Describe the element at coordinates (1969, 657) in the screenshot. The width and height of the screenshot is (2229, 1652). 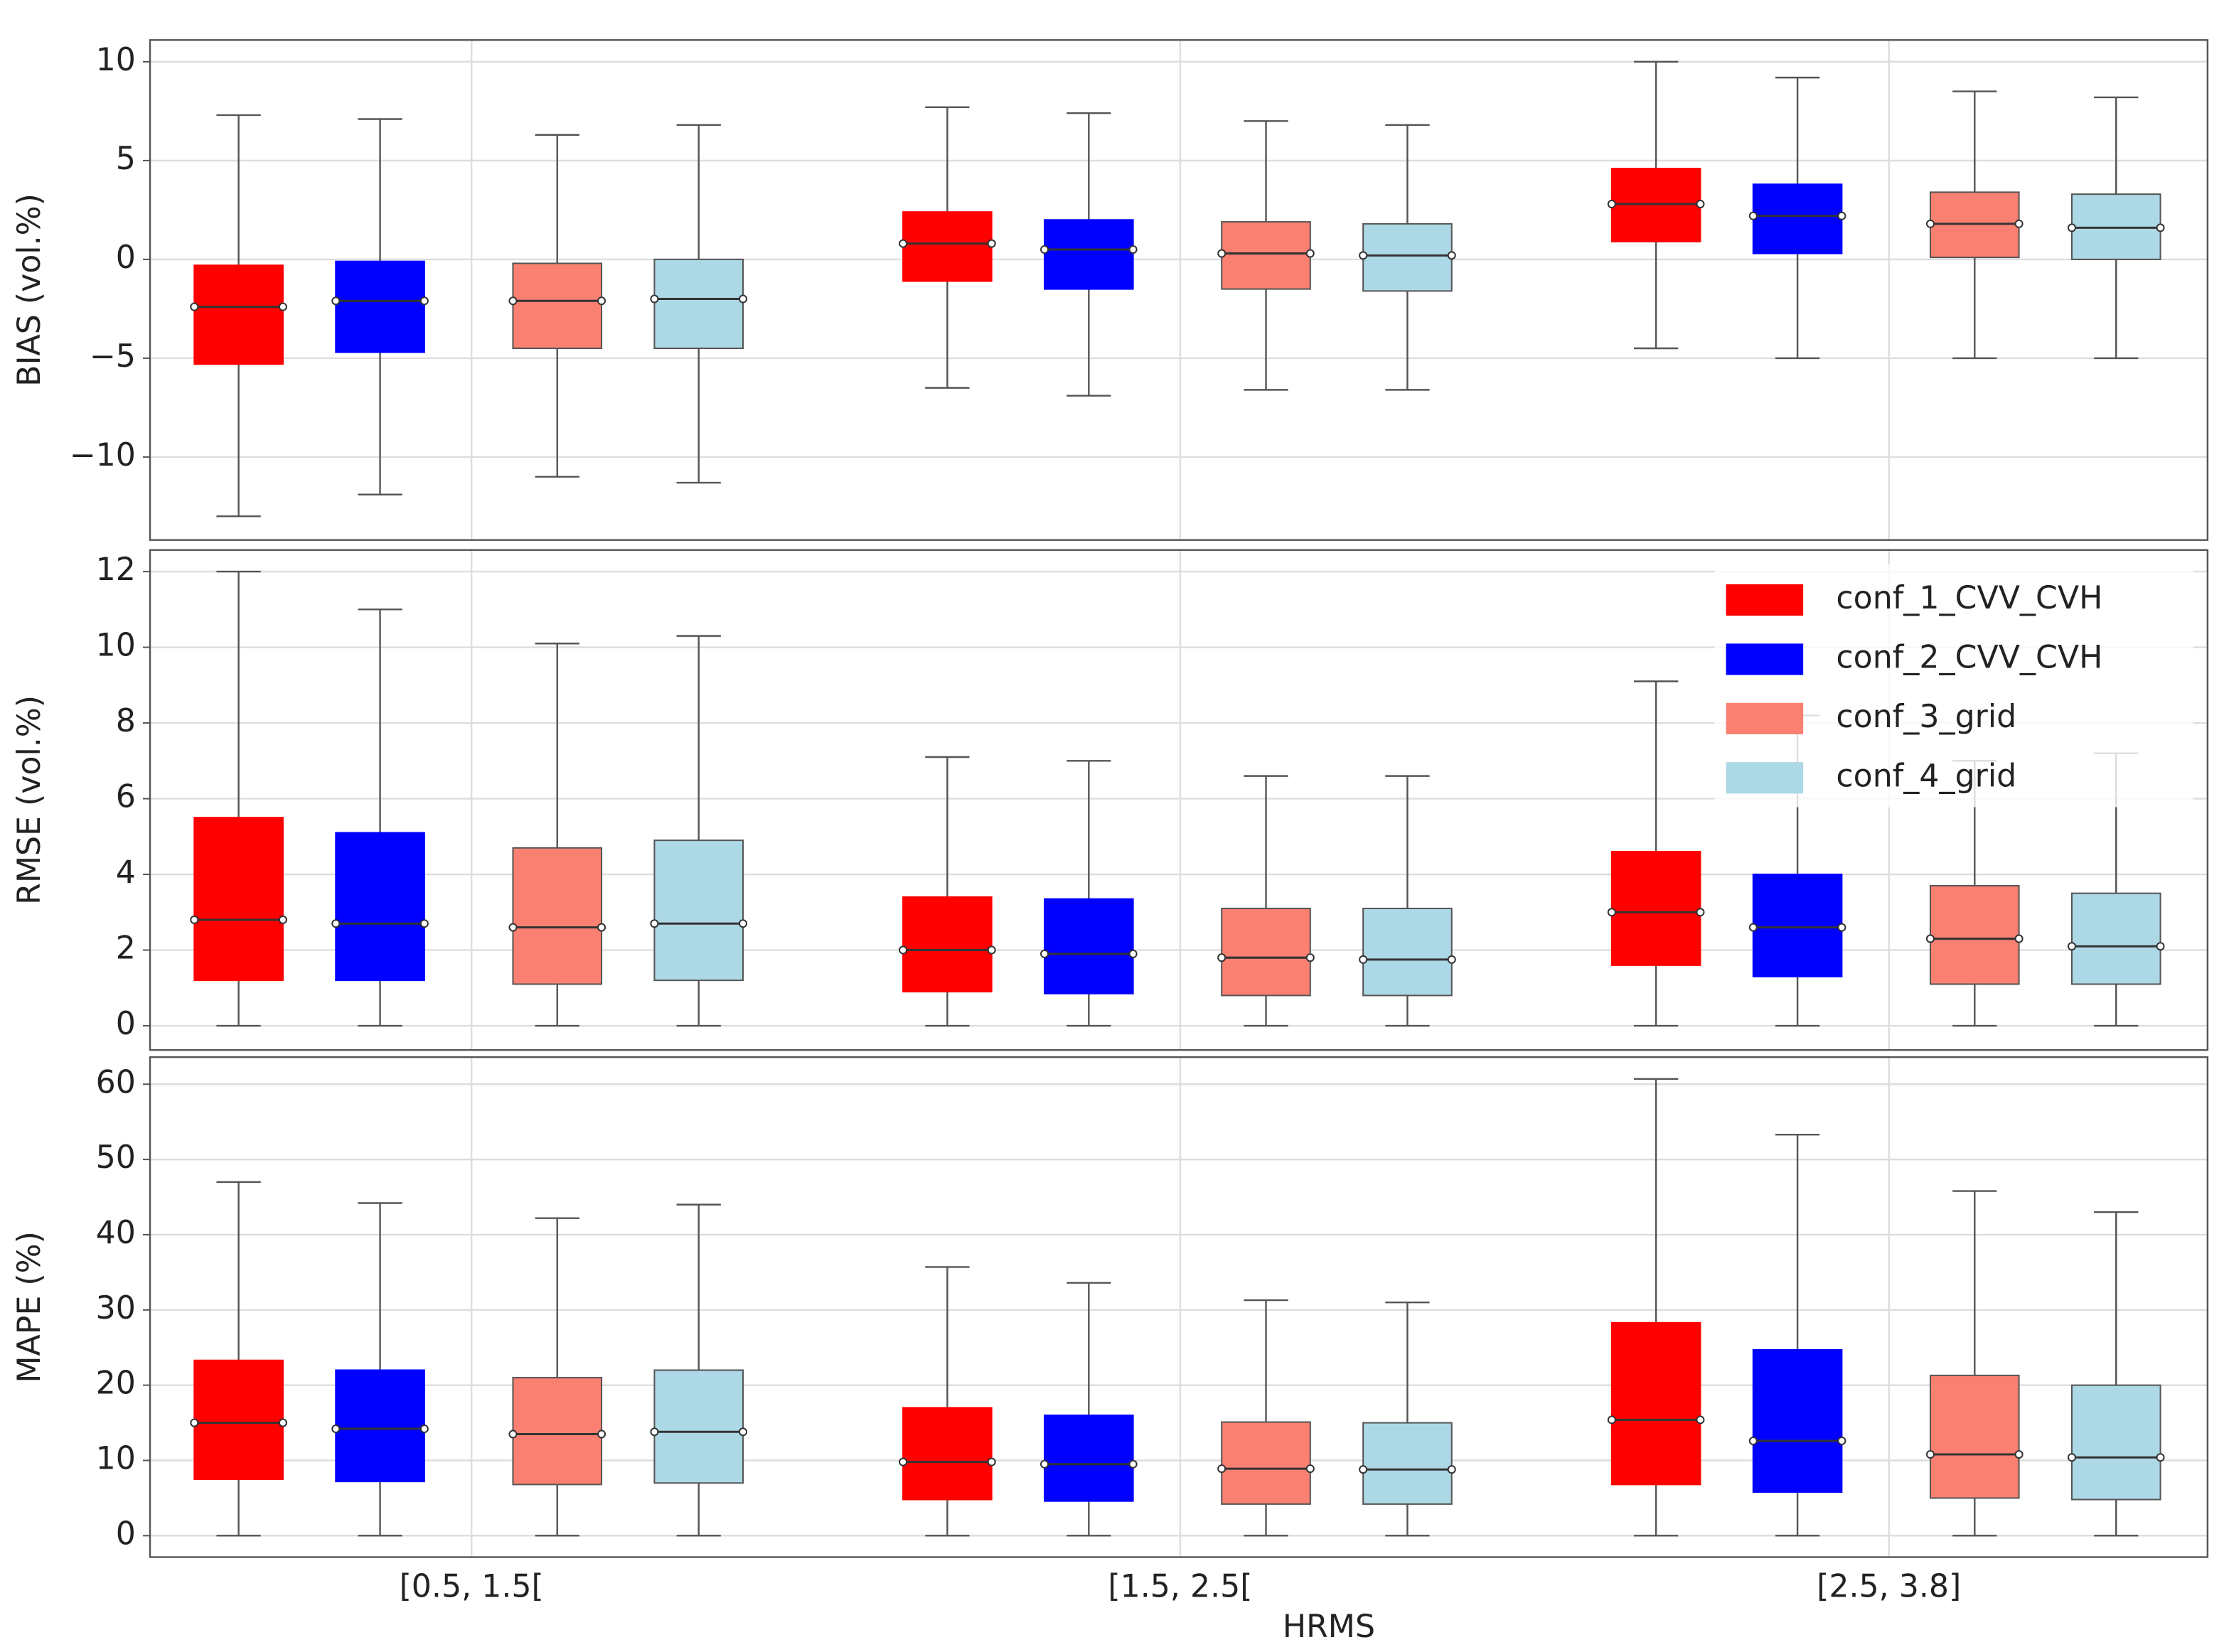
I see `legend-label: conf_2_CVV_CVH` at that location.